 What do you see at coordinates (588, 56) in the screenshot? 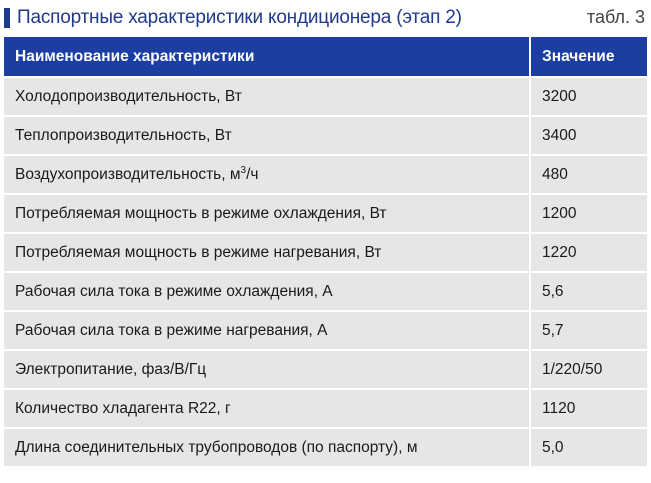
I see `header-value: Значение` at bounding box center [588, 56].